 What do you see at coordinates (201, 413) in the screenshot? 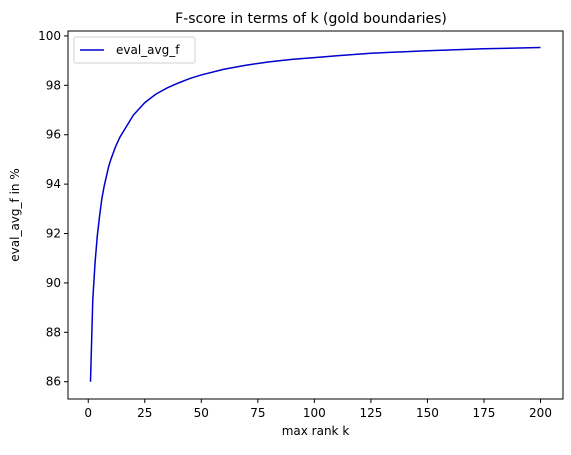
I see `x-tick-label: 50` at bounding box center [201, 413].